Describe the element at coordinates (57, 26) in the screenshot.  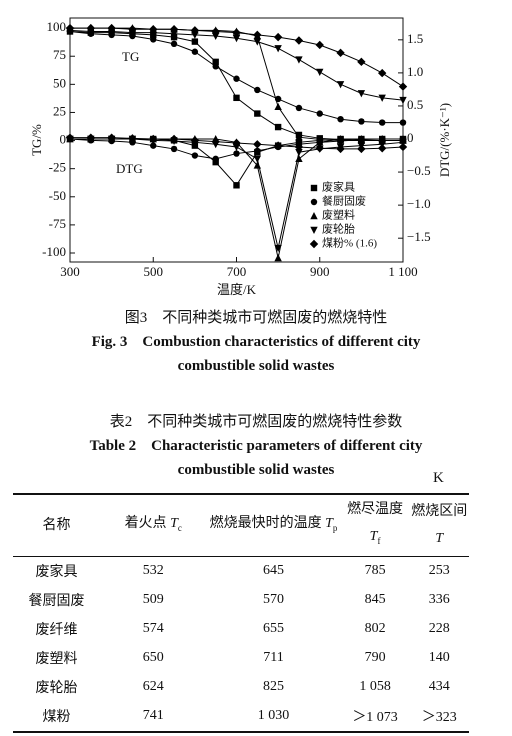
I see `y-tick-label: 100` at that location.